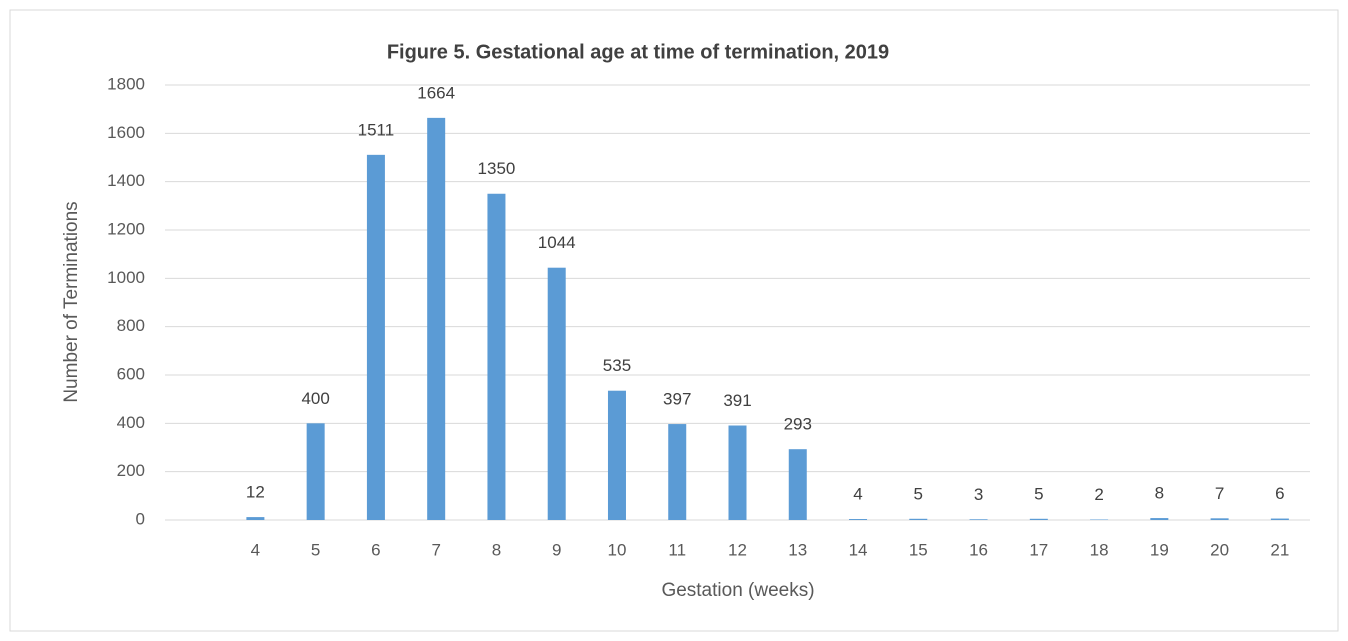 The image size is (1348, 641). What do you see at coordinates (255, 492) in the screenshot?
I see `data-label: 12` at bounding box center [255, 492].